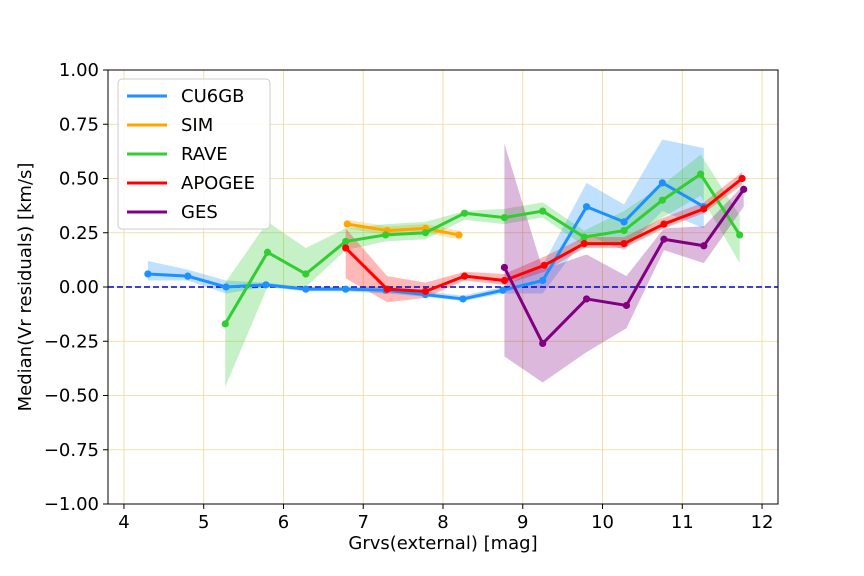 The image size is (864, 576). I want to click on legend-label-sim: SIM, so click(197, 125).